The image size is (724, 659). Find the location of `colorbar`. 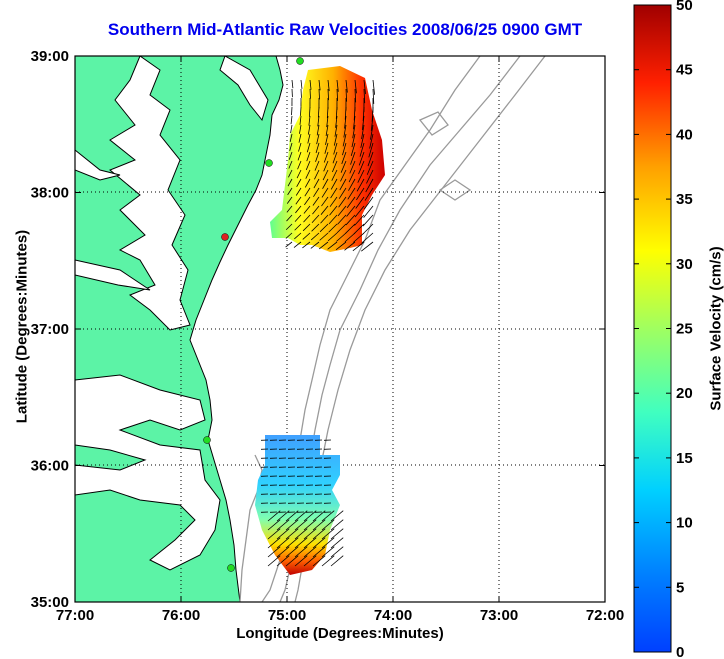

colorbar is located at coordinates (652, 328).